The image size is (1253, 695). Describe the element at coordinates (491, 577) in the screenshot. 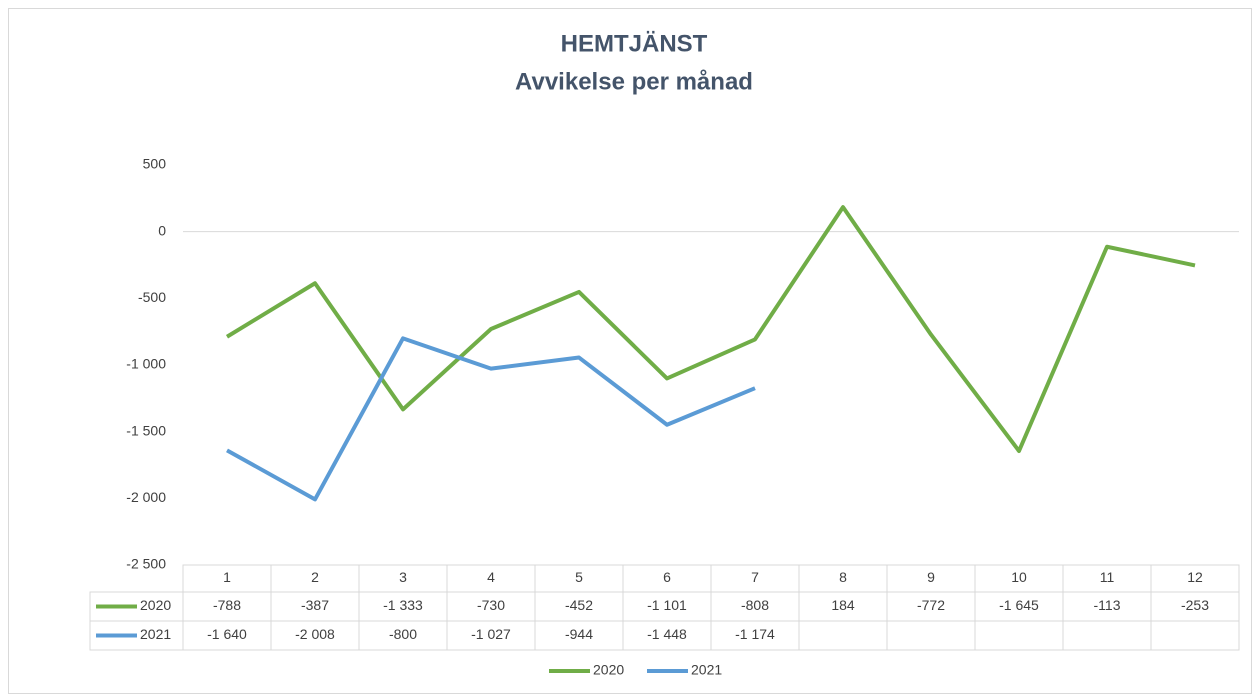

I see `x-tick-label: 4` at that location.